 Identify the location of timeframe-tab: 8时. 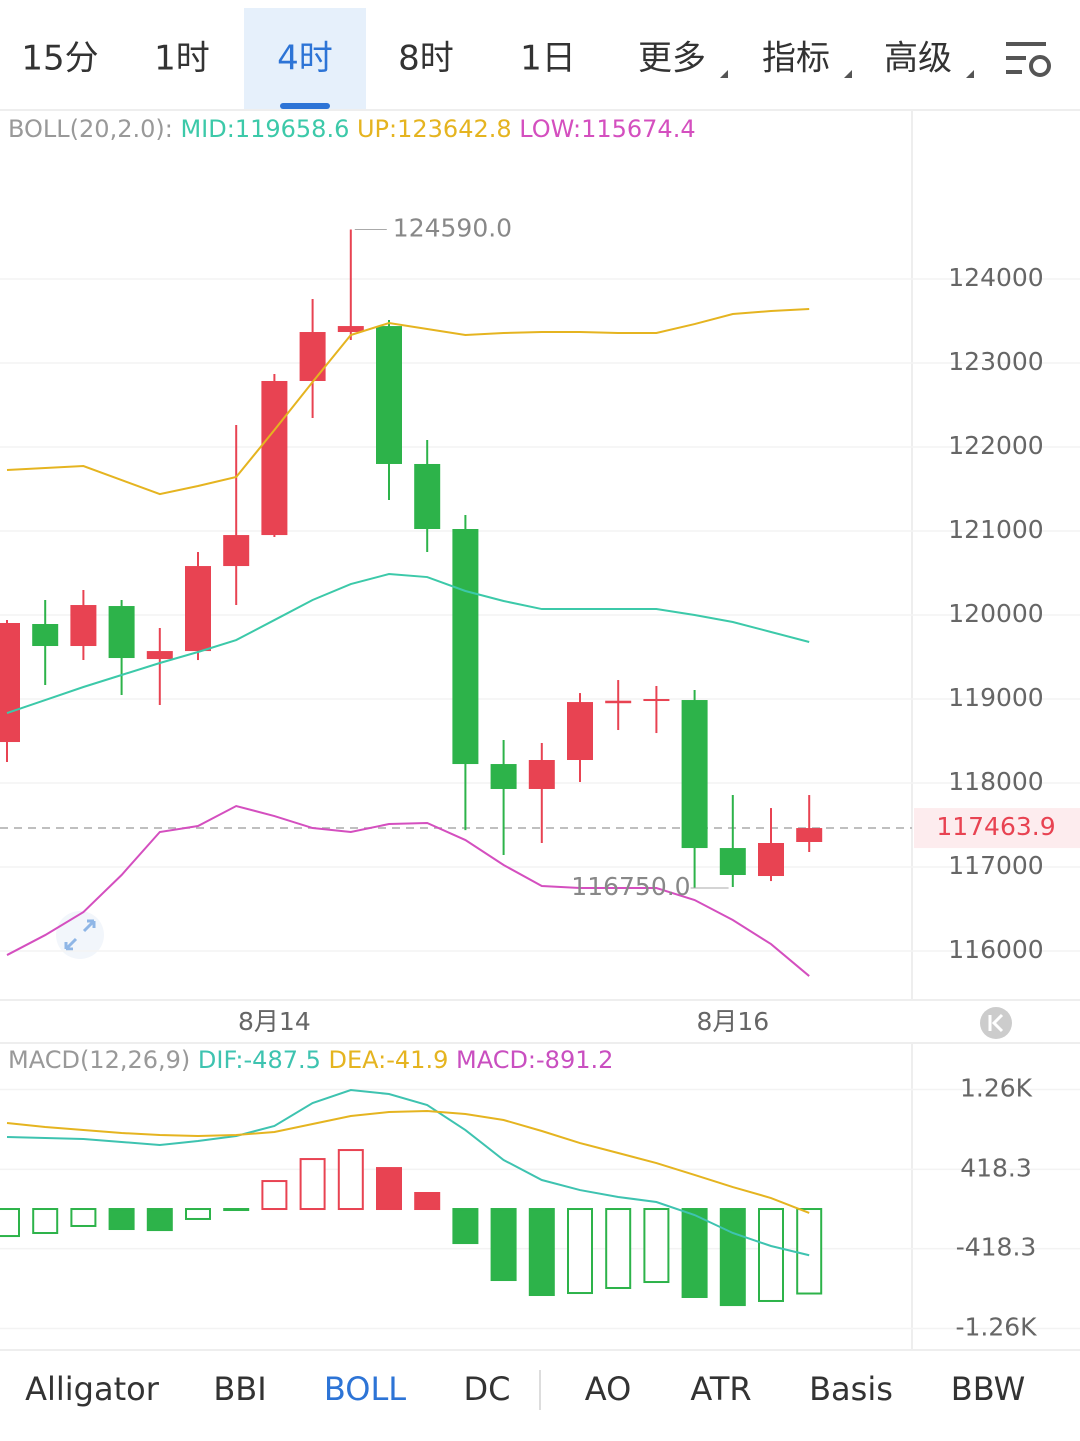
(426, 59).